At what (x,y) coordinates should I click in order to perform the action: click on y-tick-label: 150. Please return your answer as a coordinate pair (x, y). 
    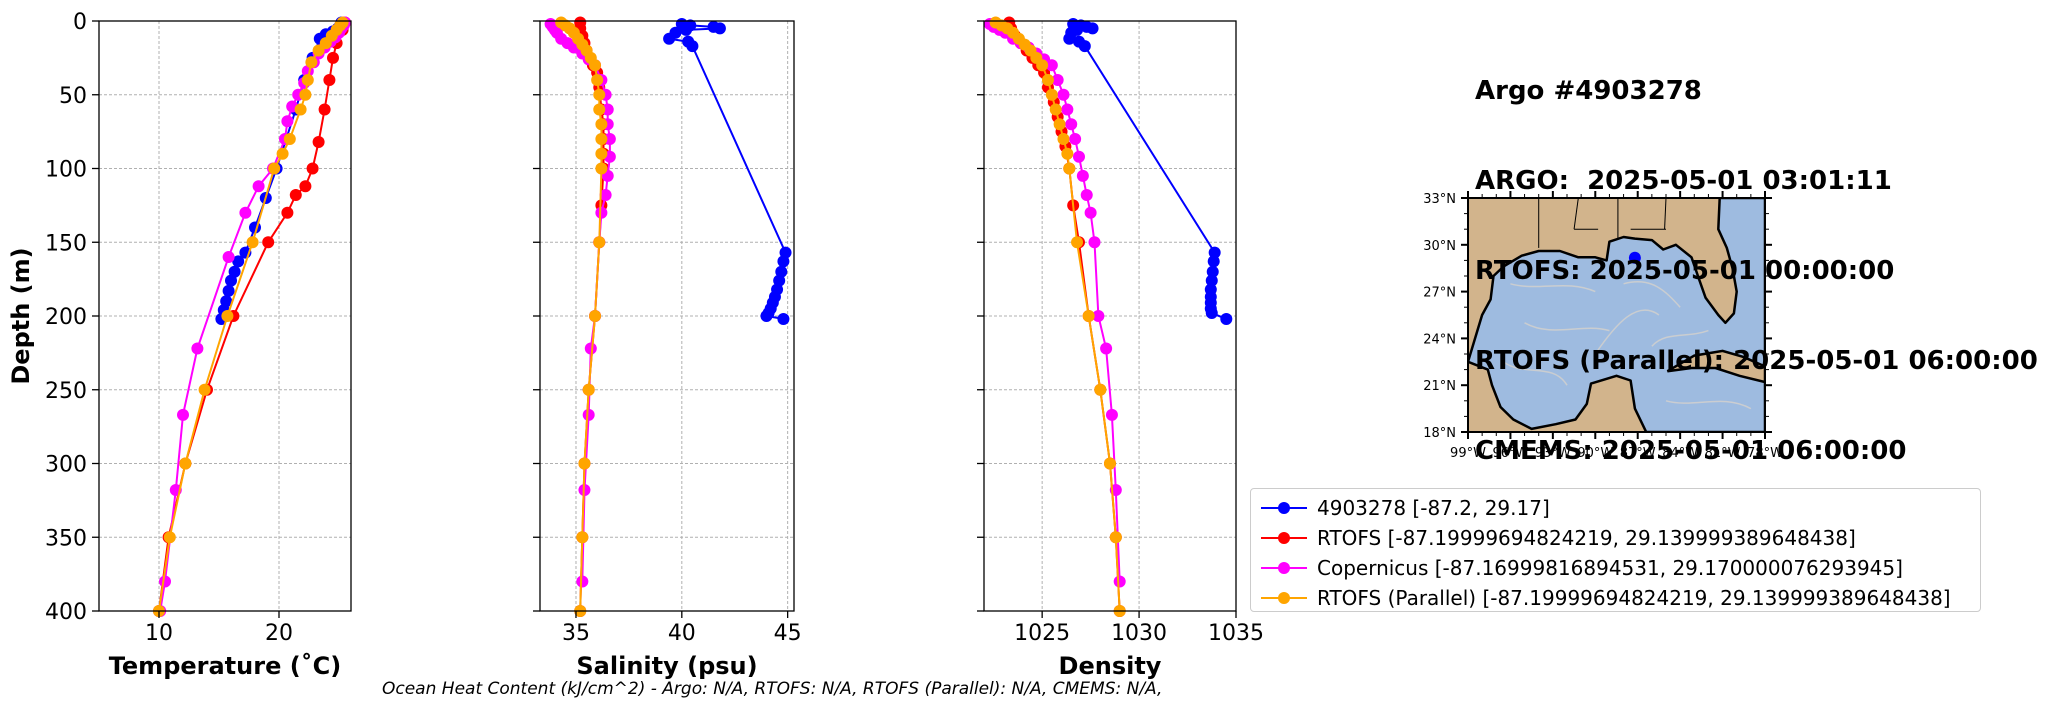
    Looking at the image, I should click on (66, 243).